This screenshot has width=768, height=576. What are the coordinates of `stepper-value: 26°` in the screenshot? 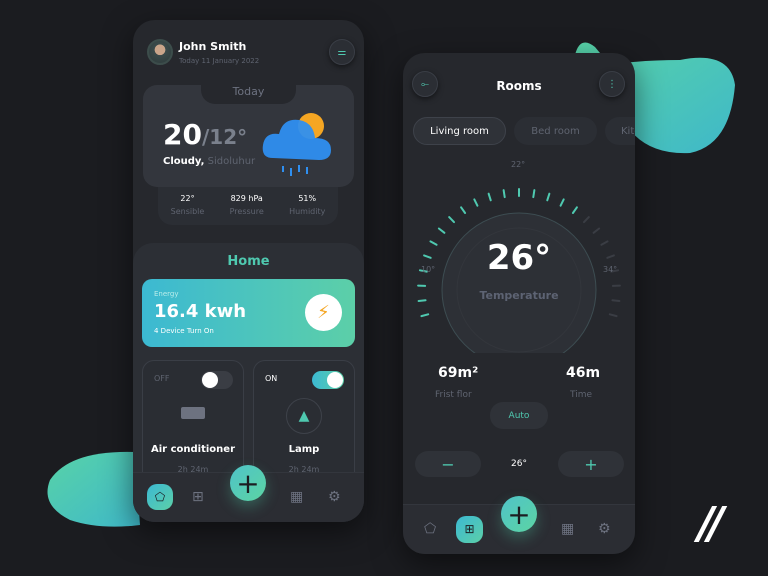 It's located at (519, 464).